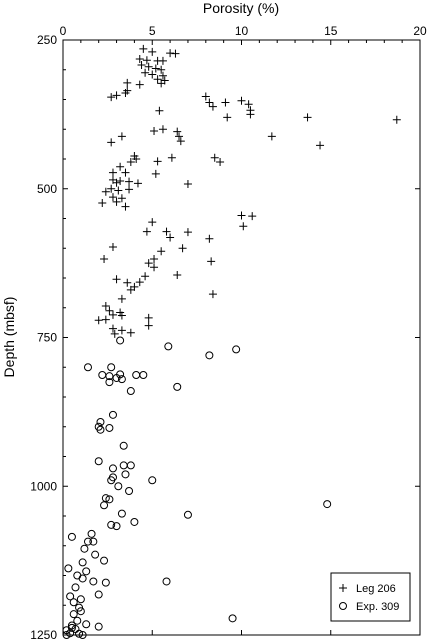  Describe the element at coordinates (43, 635) in the screenshot. I see `y-tick-label: 1250` at that location.